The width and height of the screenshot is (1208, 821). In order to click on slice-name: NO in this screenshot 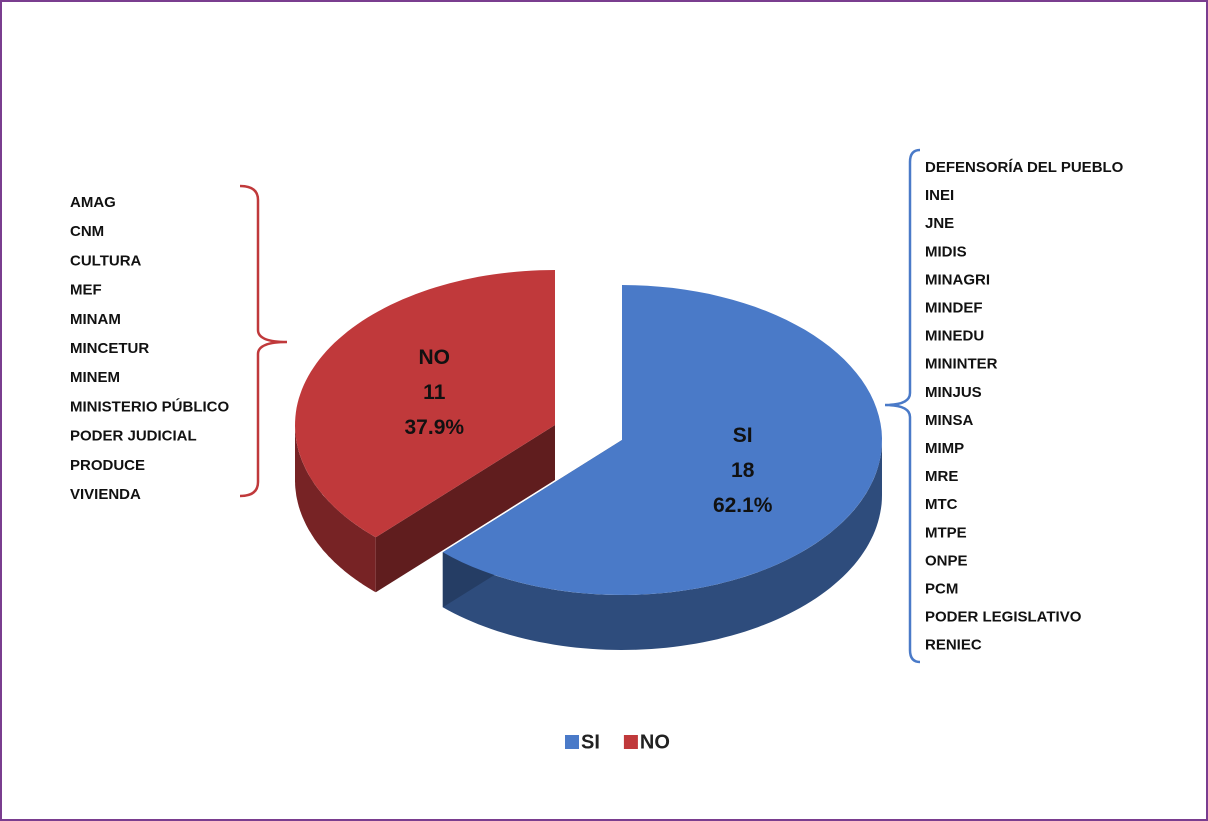, I will do `click(435, 357)`.